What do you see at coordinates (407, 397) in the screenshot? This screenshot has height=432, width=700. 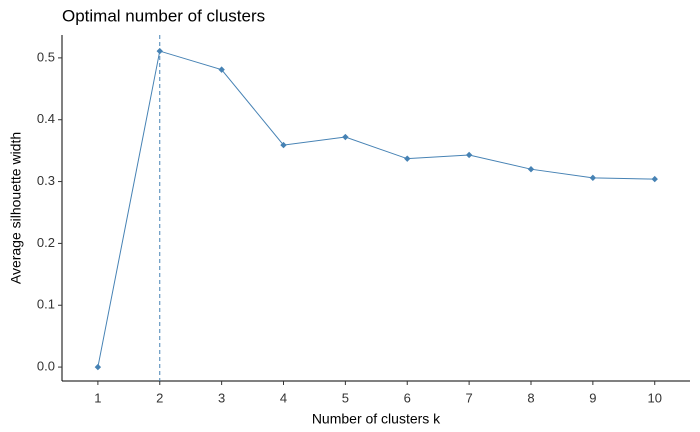 I see `x-tick-label: 6` at bounding box center [407, 397].